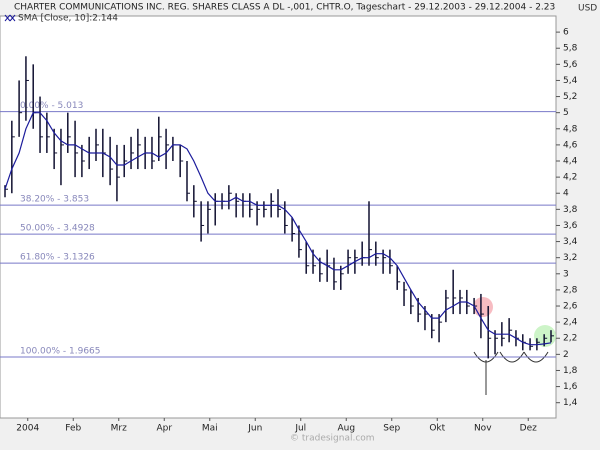 Image resolution: width=600 pixels, height=450 pixels. I want to click on y-tick-label: 5,2, so click(570, 97).